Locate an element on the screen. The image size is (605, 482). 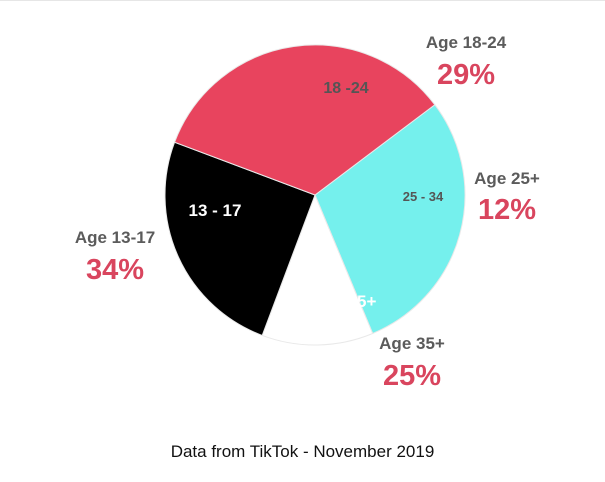
slice-category-label: 35+ is located at coordinates (362, 301).